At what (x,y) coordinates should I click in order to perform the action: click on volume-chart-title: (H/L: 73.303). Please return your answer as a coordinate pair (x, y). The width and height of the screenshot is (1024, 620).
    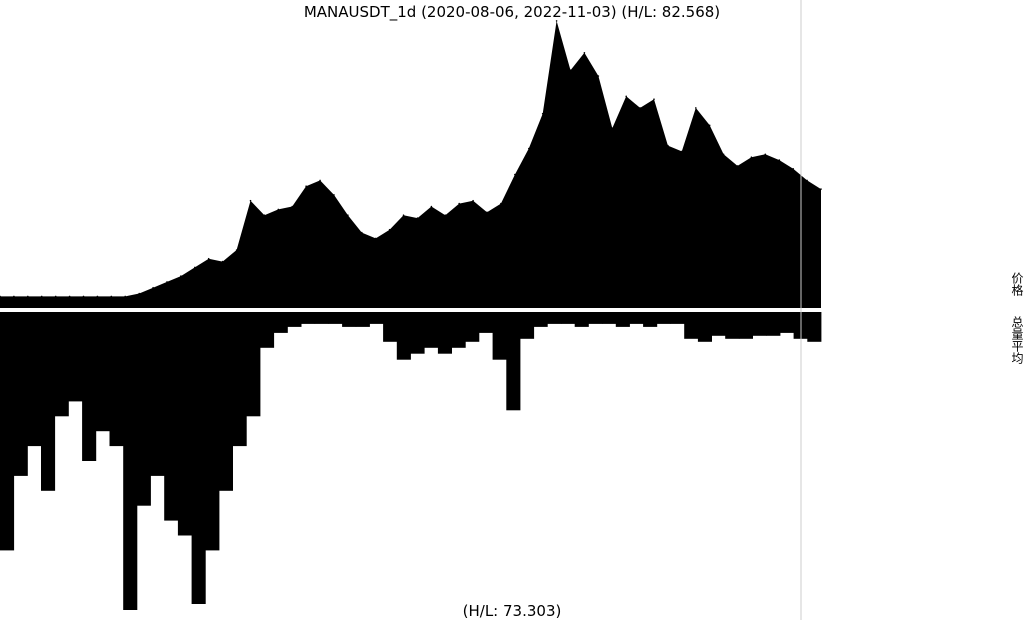
    Looking at the image, I should click on (512, 611).